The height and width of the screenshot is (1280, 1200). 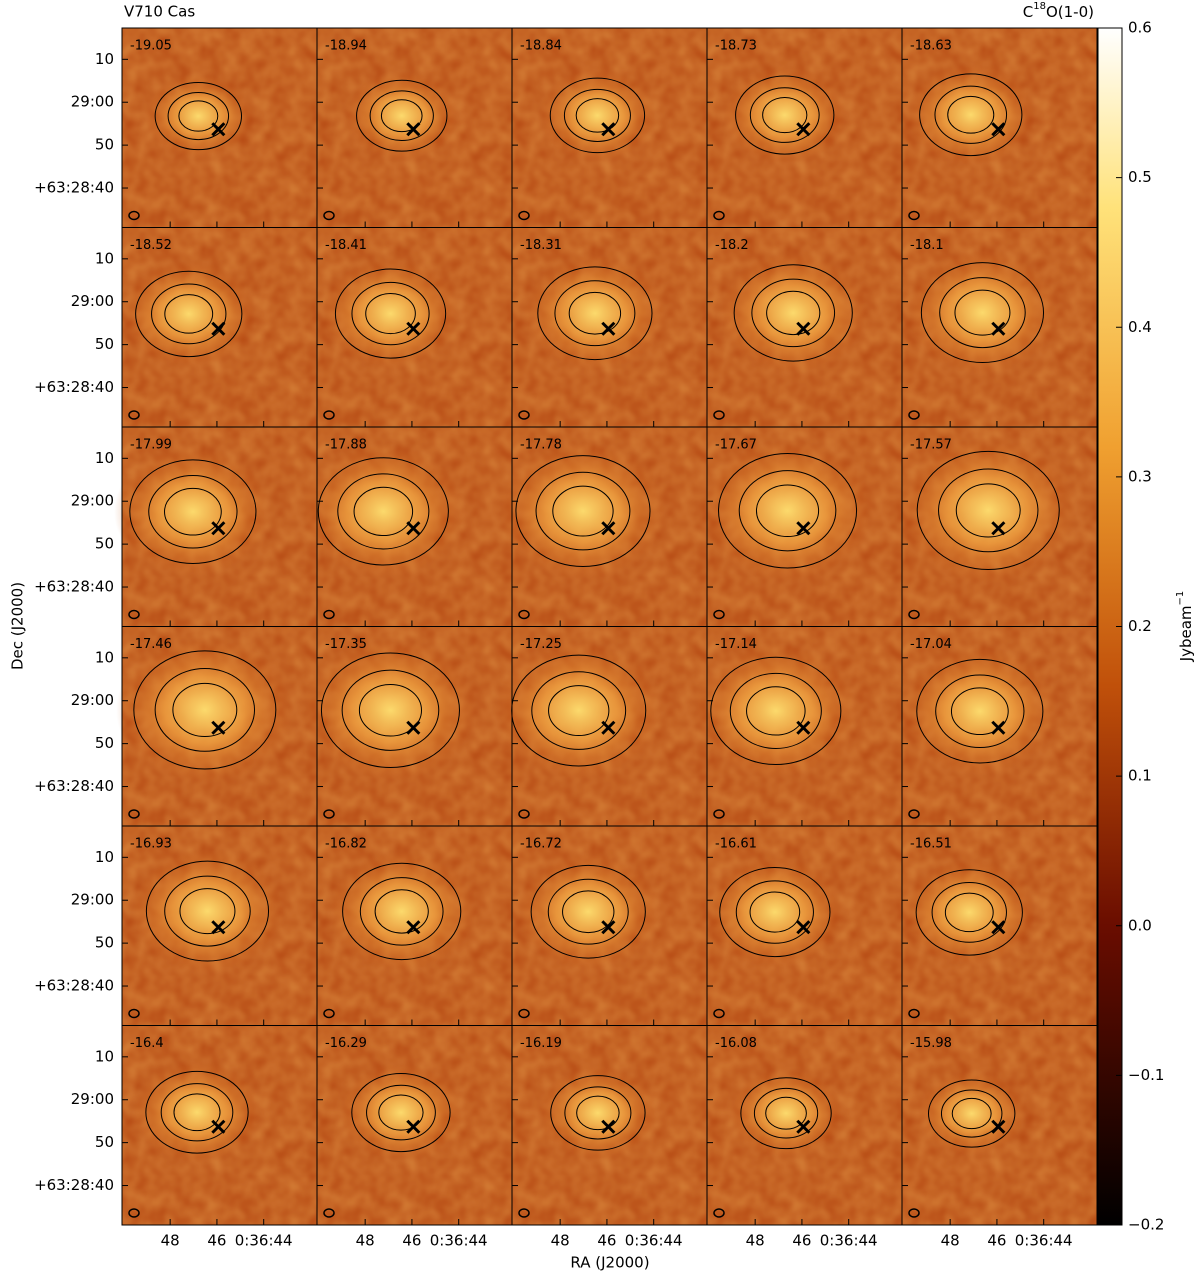 I want to click on panel: -17.57, so click(x=998, y=526).